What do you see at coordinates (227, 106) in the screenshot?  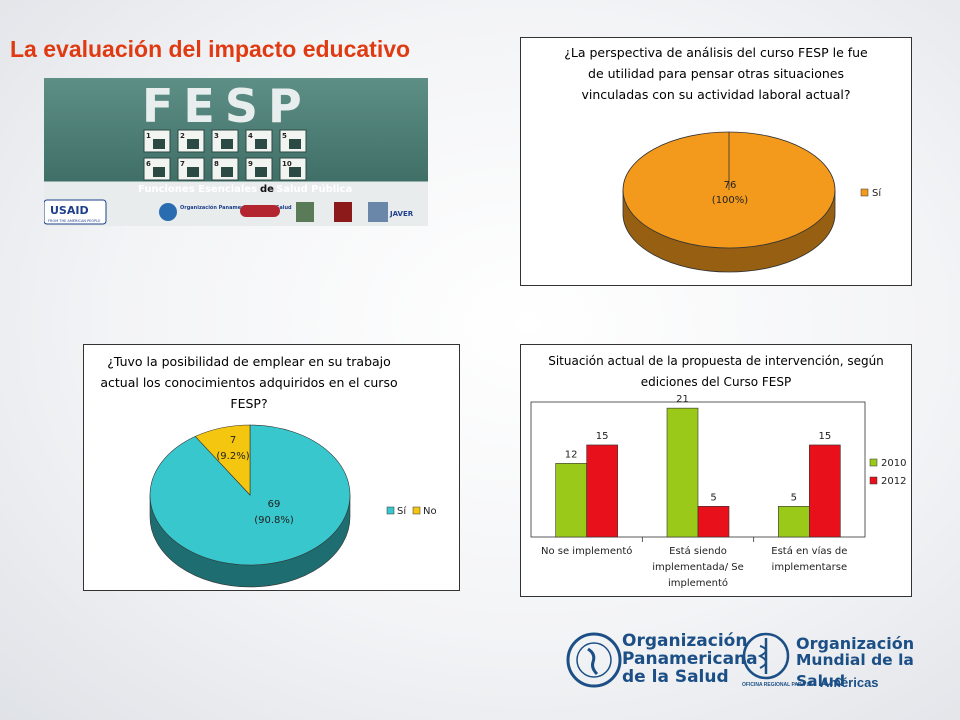 I see `banner-heading: FESP` at bounding box center [227, 106].